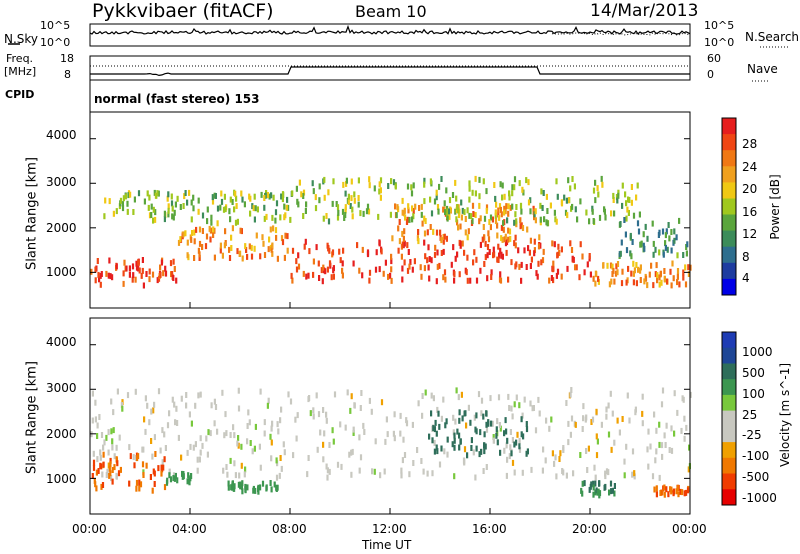 Image resolution: width=800 pixels, height=554 pixels. I want to click on freq-unit-label: [MHz], so click(20, 71).